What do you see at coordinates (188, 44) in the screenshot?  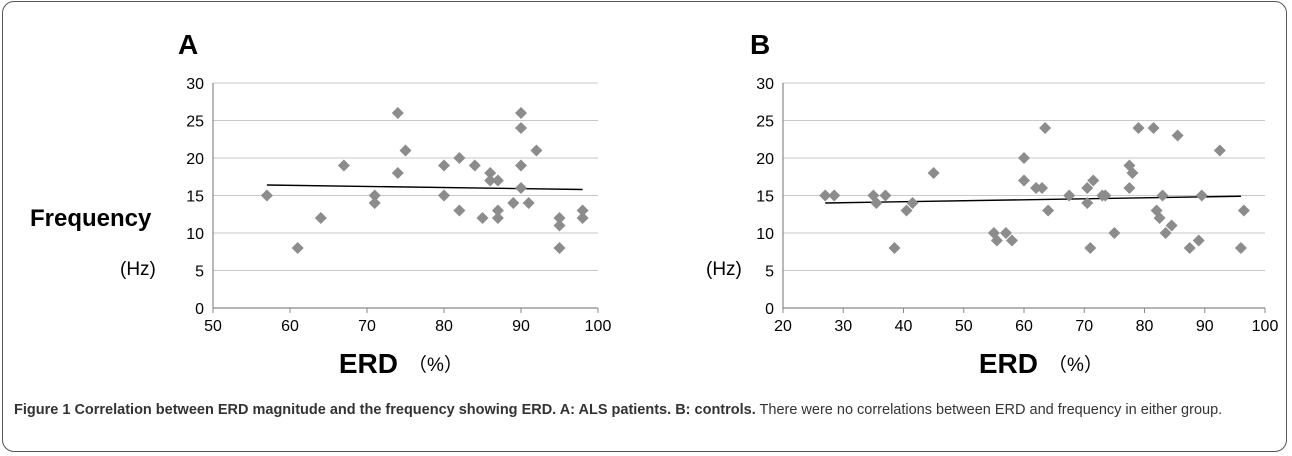 I see `panel-label: A` at bounding box center [188, 44].